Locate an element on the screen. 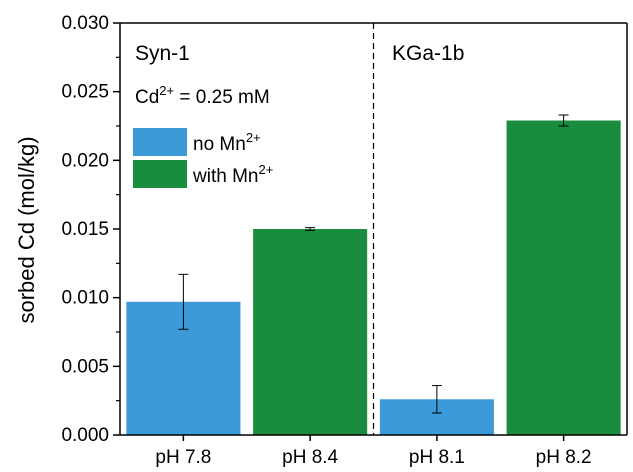 The height and width of the screenshot is (472, 633). y-tick-label-5: 0.025 is located at coordinates (85, 92).